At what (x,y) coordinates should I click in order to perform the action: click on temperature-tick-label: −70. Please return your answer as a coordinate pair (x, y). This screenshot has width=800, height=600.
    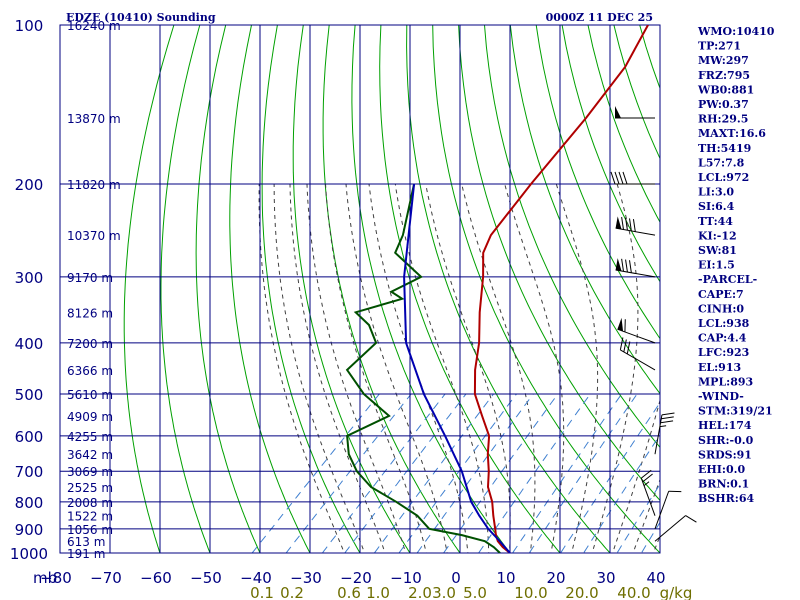
    Looking at the image, I should click on (106, 578).